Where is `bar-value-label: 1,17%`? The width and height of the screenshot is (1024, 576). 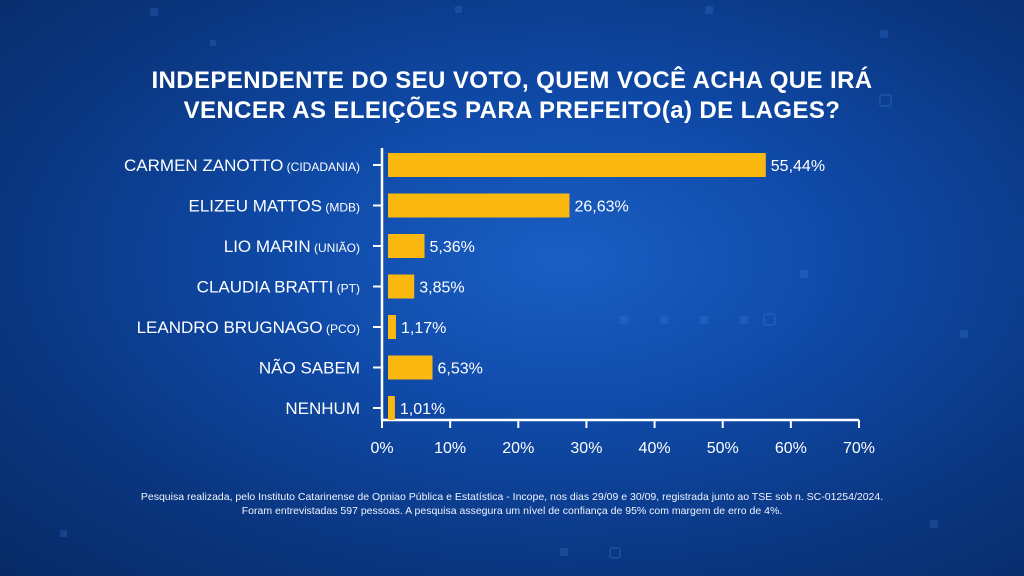
bar-value-label: 1,17% is located at coordinates (423, 328).